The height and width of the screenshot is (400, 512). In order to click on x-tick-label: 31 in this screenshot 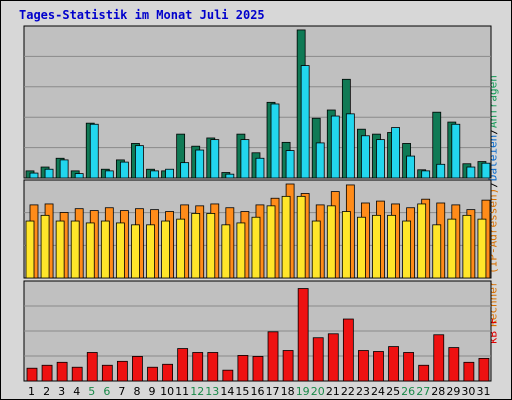, I will do `click(483, 391)`.